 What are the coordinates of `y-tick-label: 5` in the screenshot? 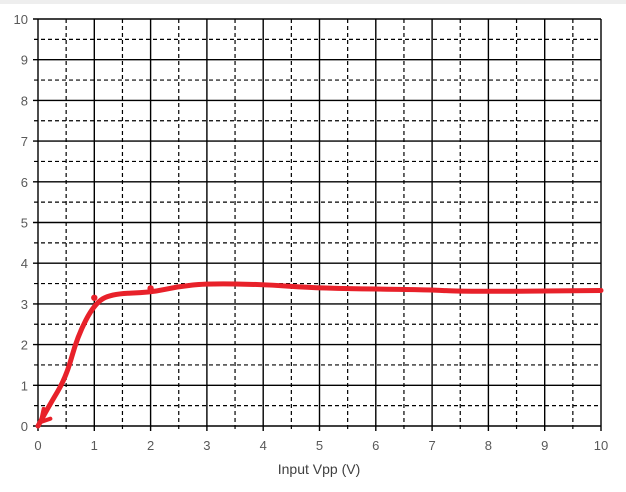 It's located at (24, 223).